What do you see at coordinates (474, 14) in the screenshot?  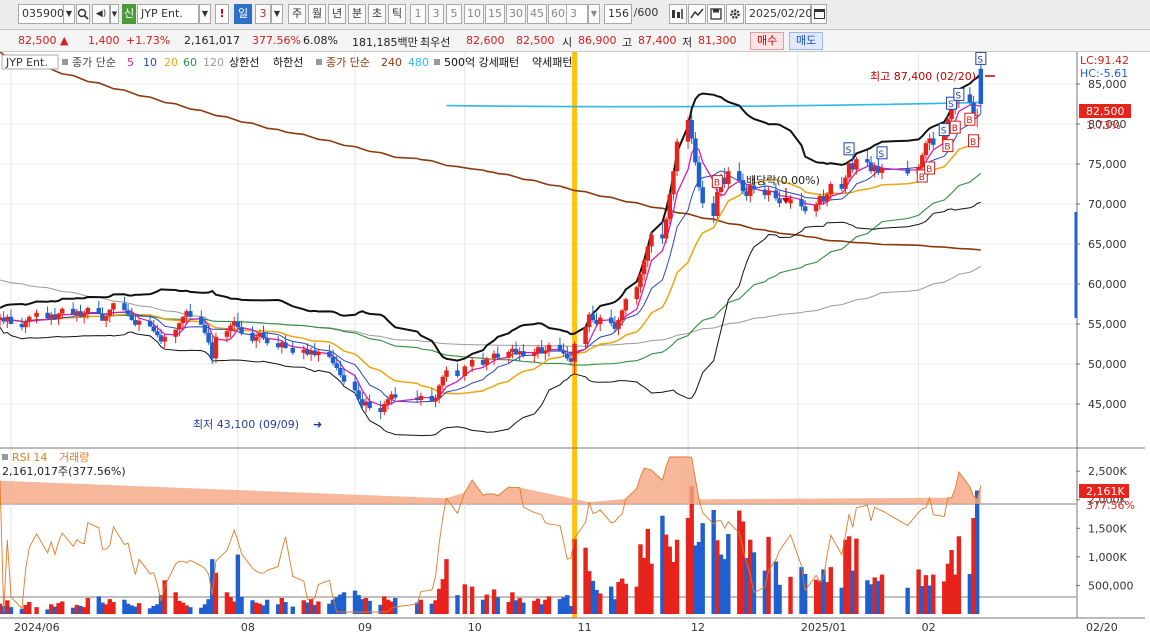 I see `minute-option-10: 10` at bounding box center [474, 14].